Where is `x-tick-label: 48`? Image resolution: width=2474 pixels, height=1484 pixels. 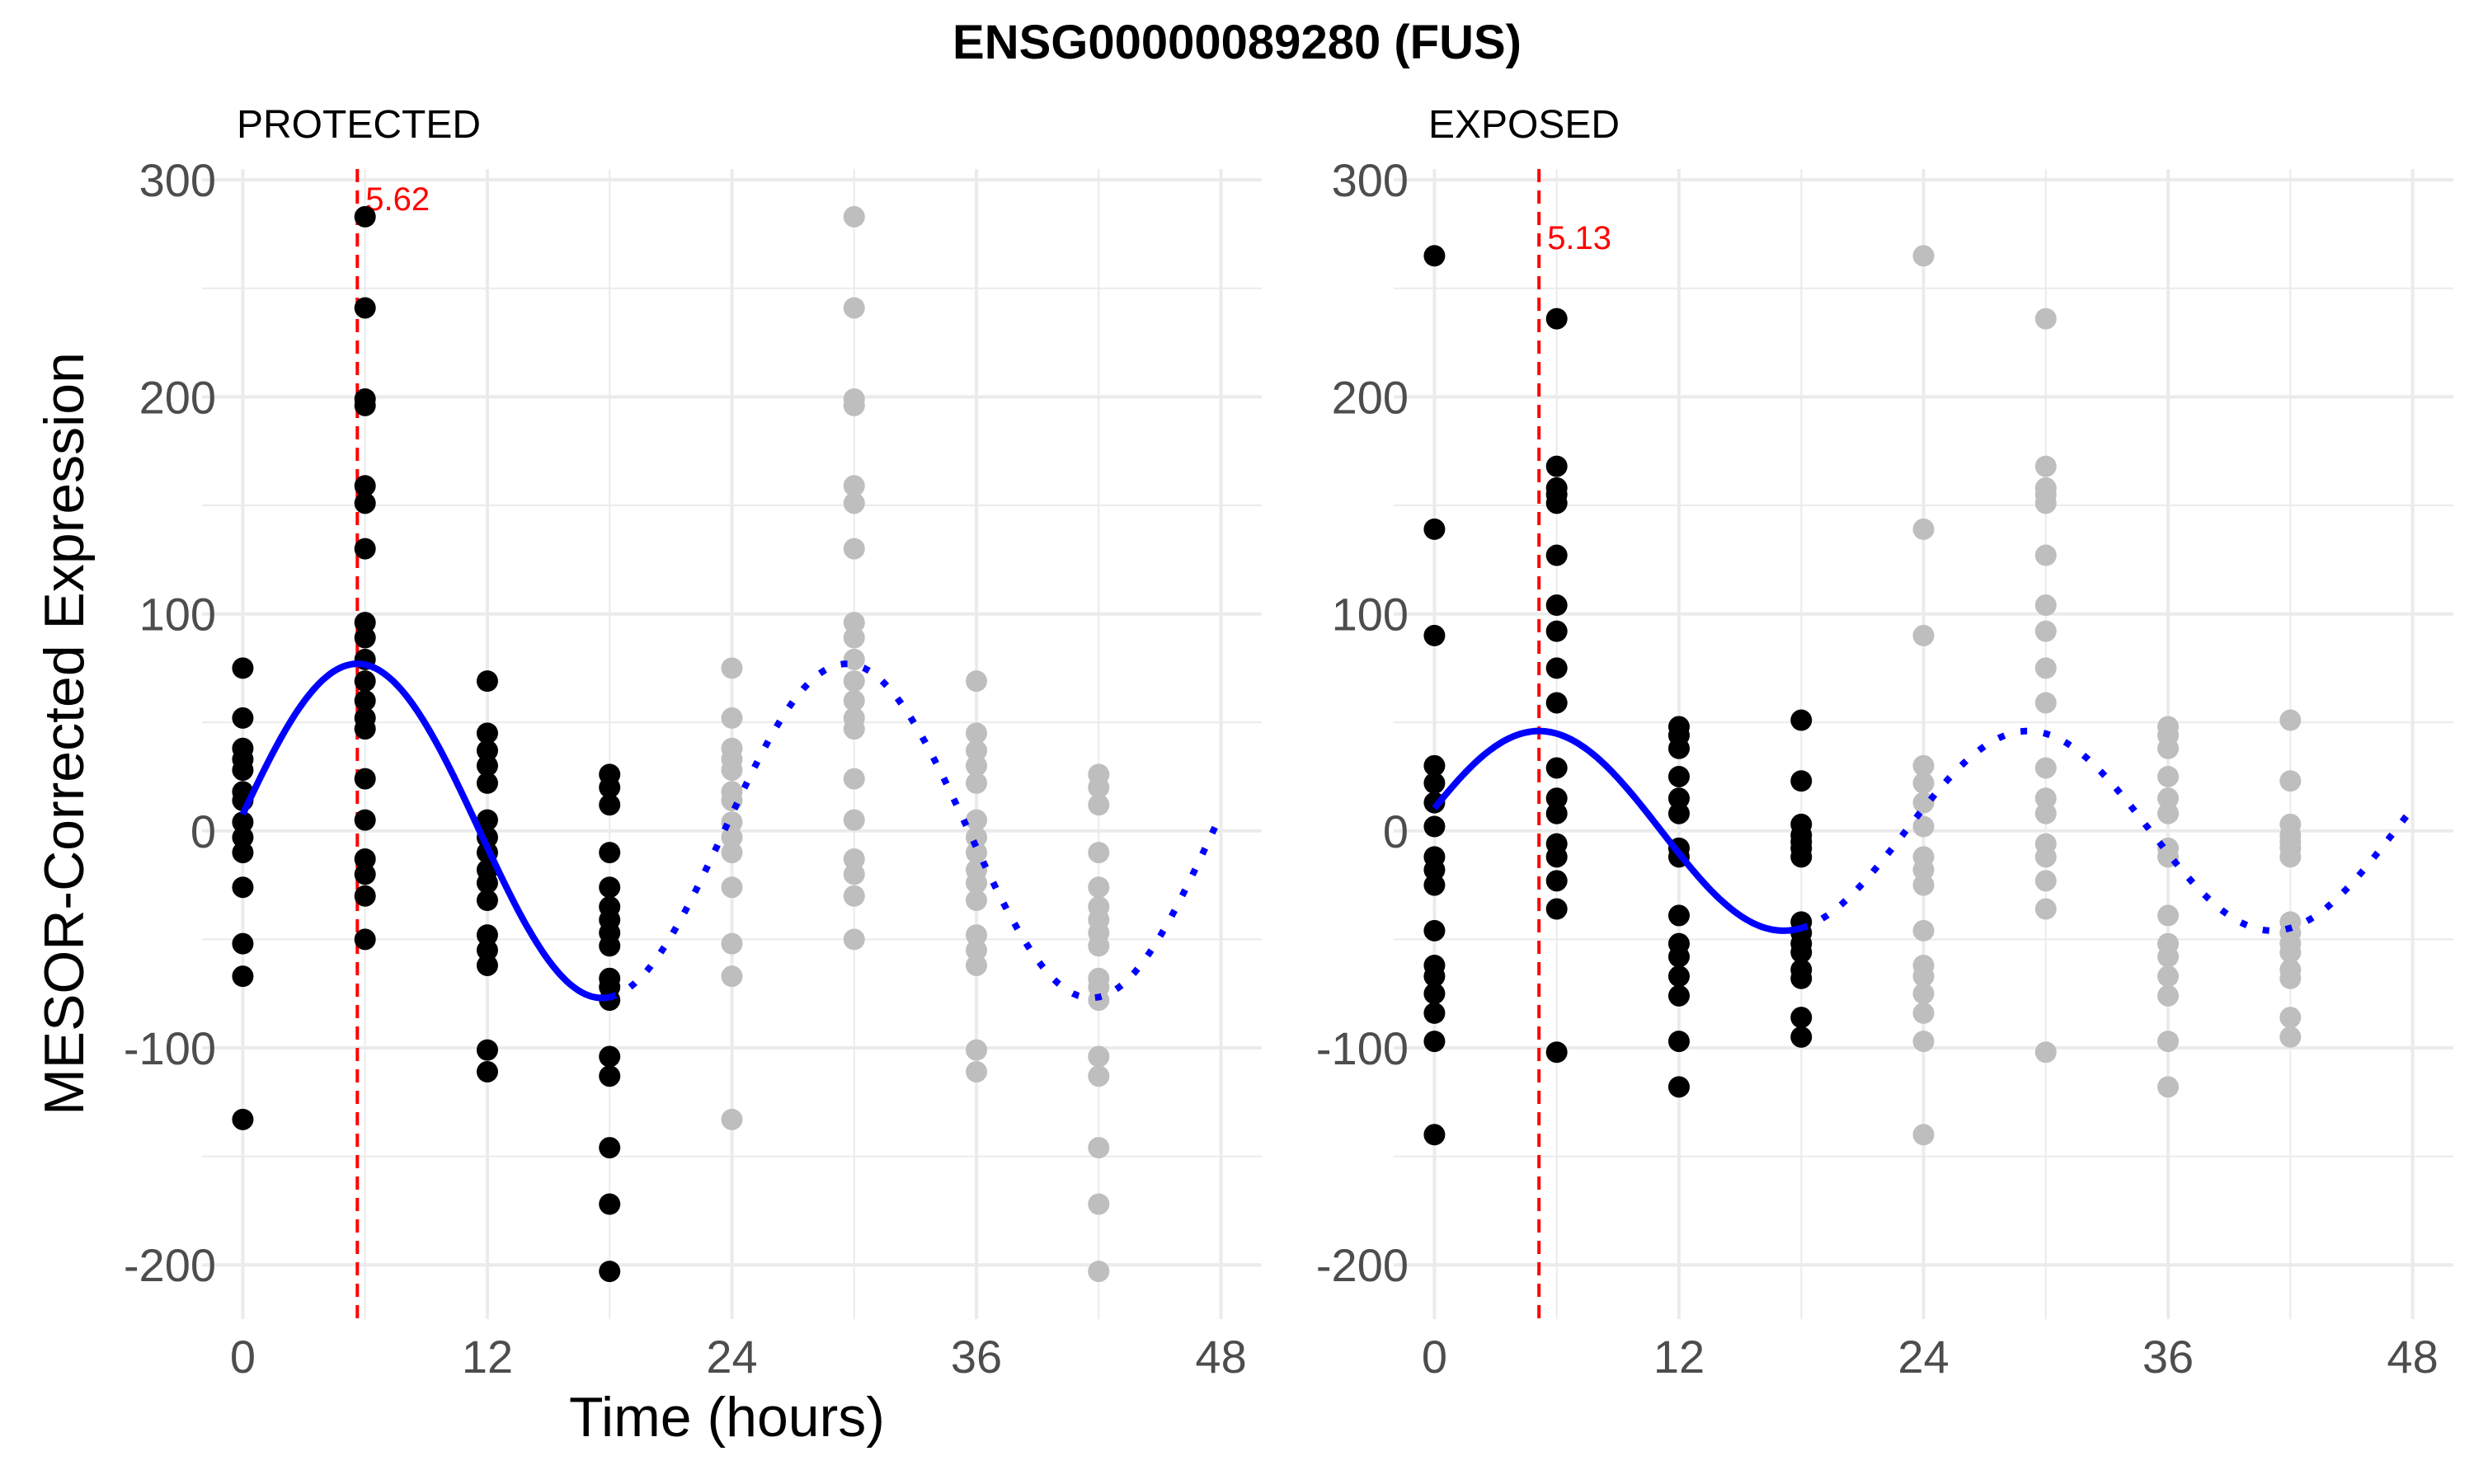
x-tick-label: 48 is located at coordinates (2412, 1357).